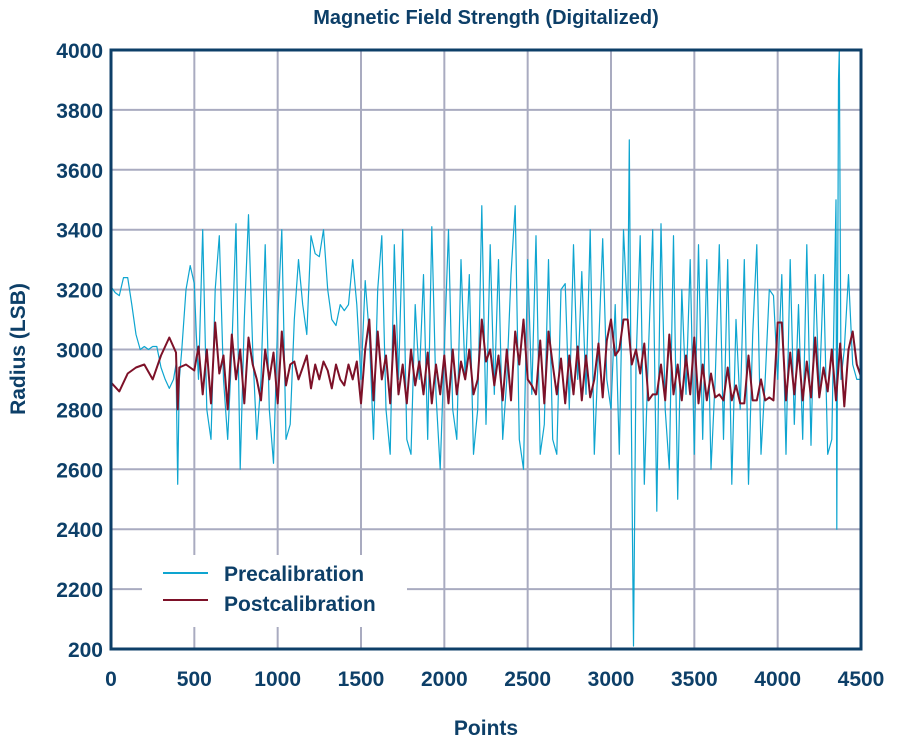 The height and width of the screenshot is (744, 899). I want to click on x-axis-label: Points, so click(486, 728).